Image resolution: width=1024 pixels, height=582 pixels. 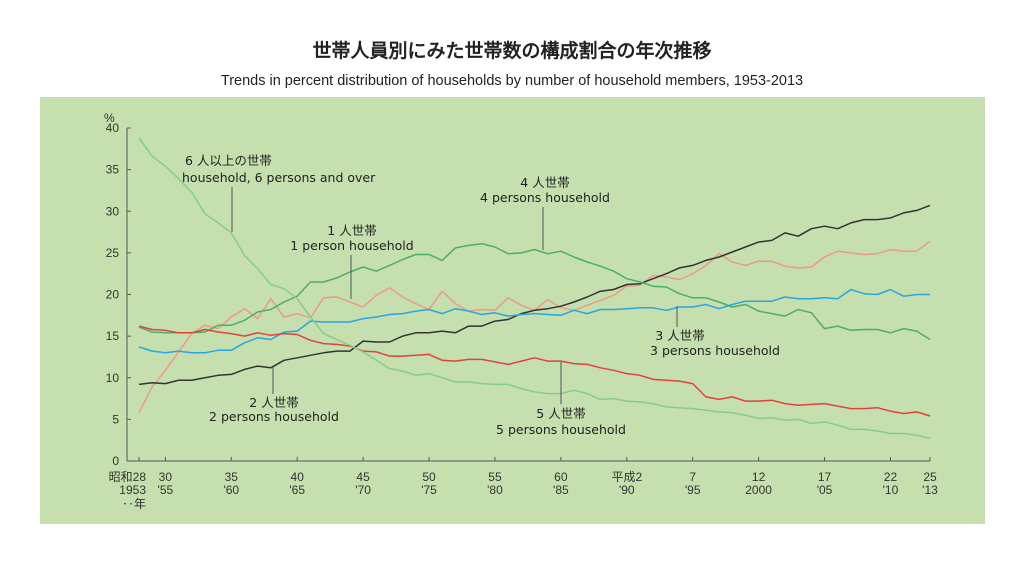 What do you see at coordinates (363, 477) in the screenshot?
I see `x-tick-label-era: 45` at bounding box center [363, 477].